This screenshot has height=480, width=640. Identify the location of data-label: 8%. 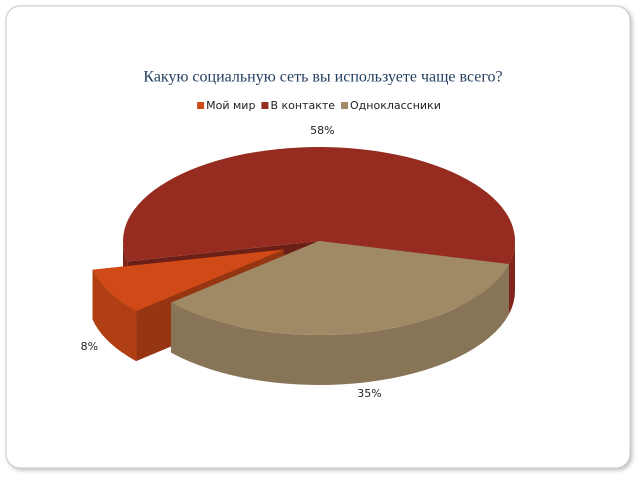
(89, 346).